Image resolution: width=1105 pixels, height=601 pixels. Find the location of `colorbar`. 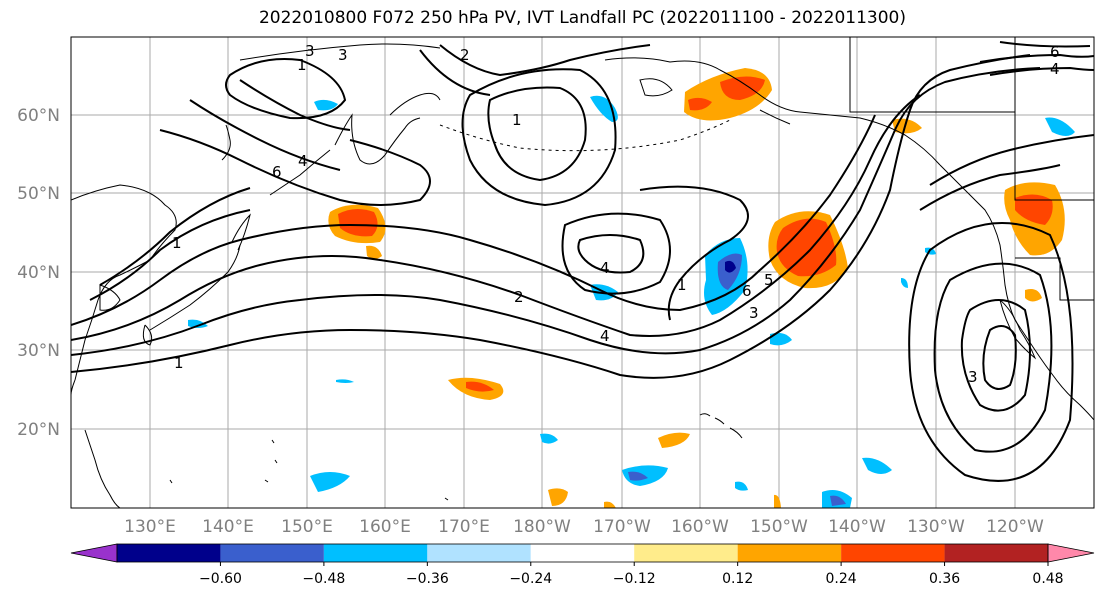

colorbar is located at coordinates (582, 553).